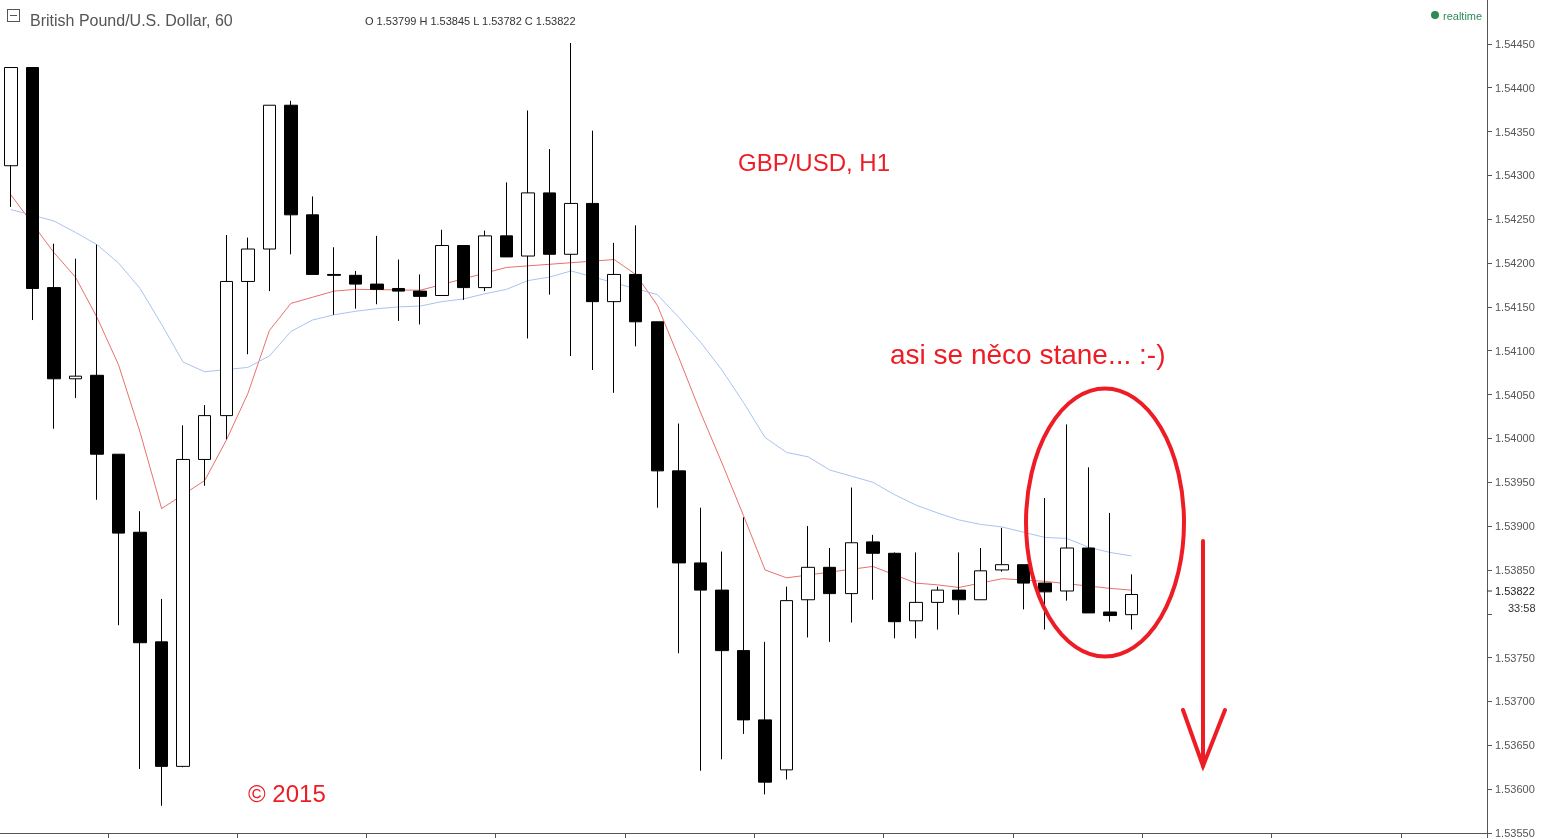  What do you see at coordinates (1515, 526) in the screenshot?
I see `y-tick-label: 1.53900` at bounding box center [1515, 526].